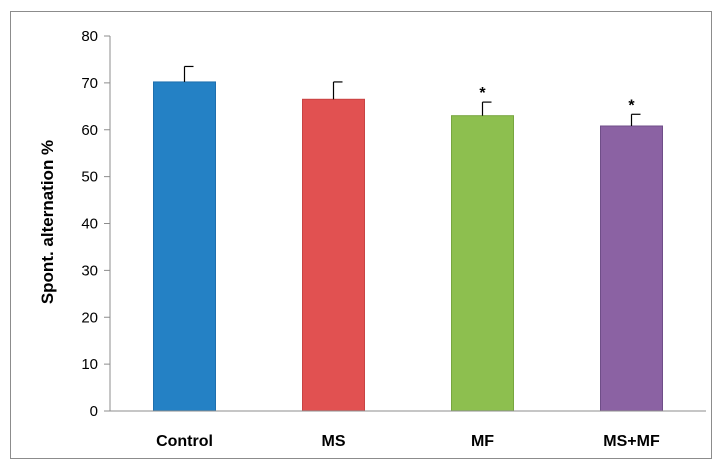 The image size is (716, 462). What do you see at coordinates (94, 411) in the screenshot?
I see `y-tick-label: 0` at bounding box center [94, 411].